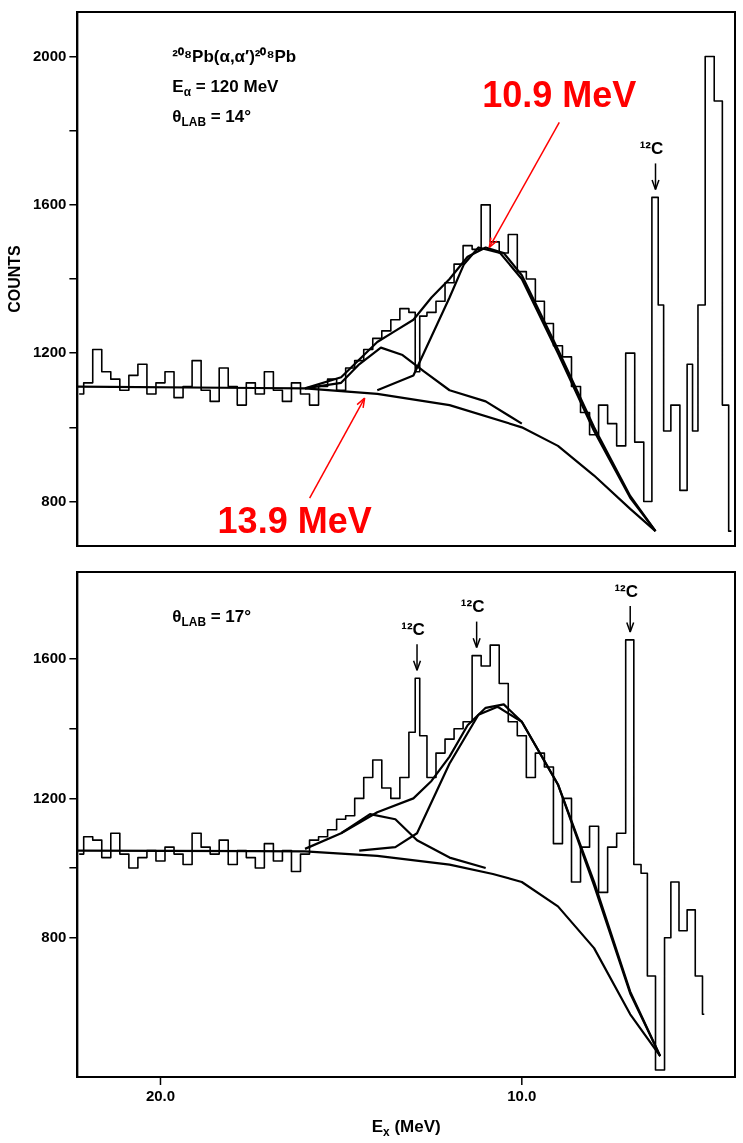 Image resolution: width=743 pixels, height=1143 pixels. Describe the element at coordinates (294, 520) in the screenshot. I see `annotation: 13.9 MeV` at that location.